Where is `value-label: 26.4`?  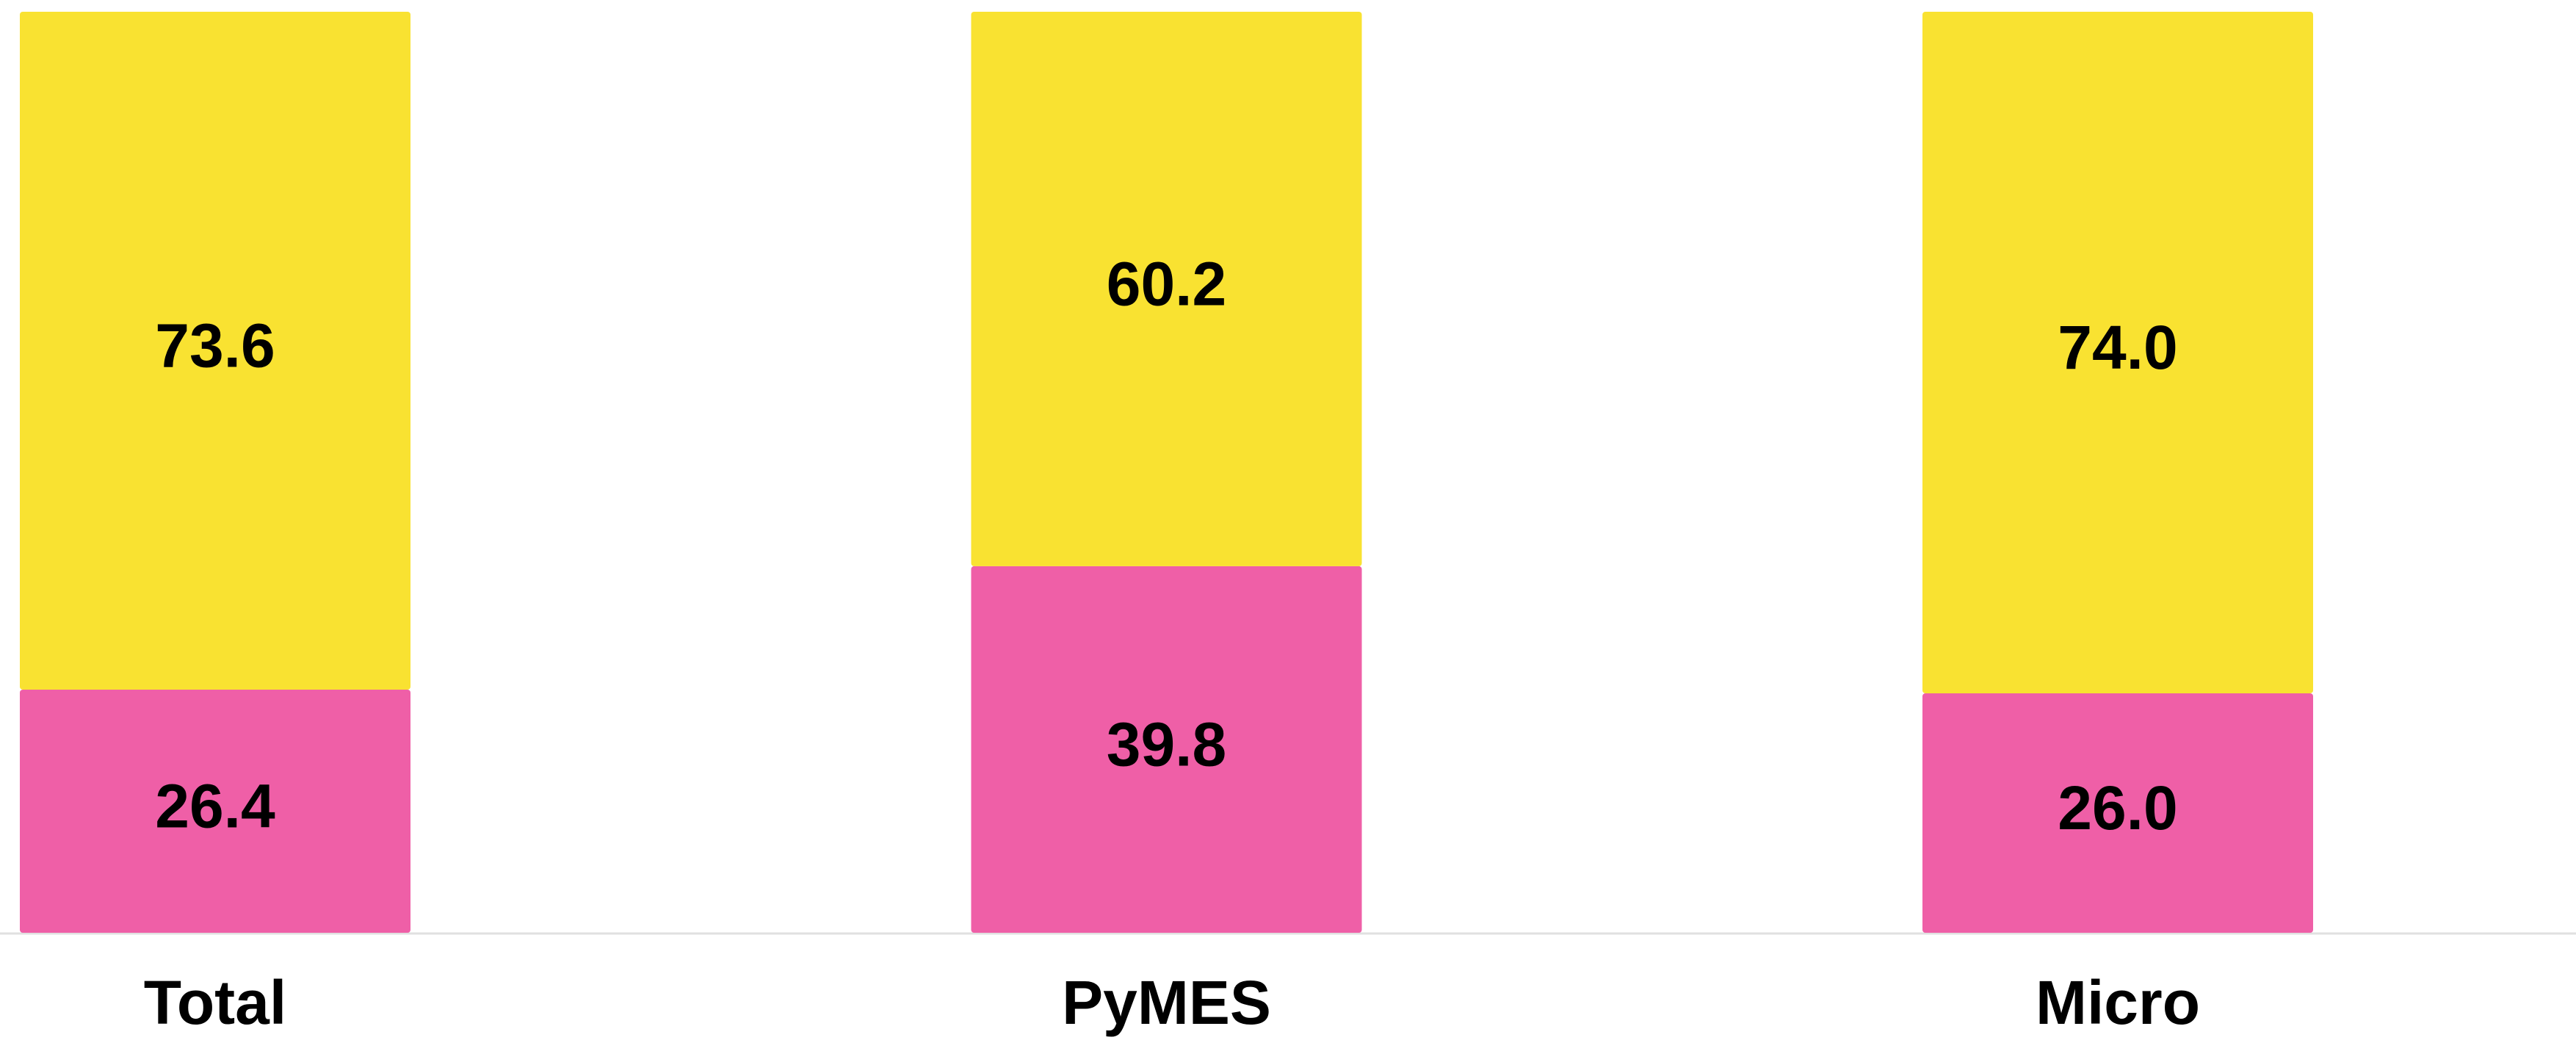
value-label: 26.4 is located at coordinates (215, 806).